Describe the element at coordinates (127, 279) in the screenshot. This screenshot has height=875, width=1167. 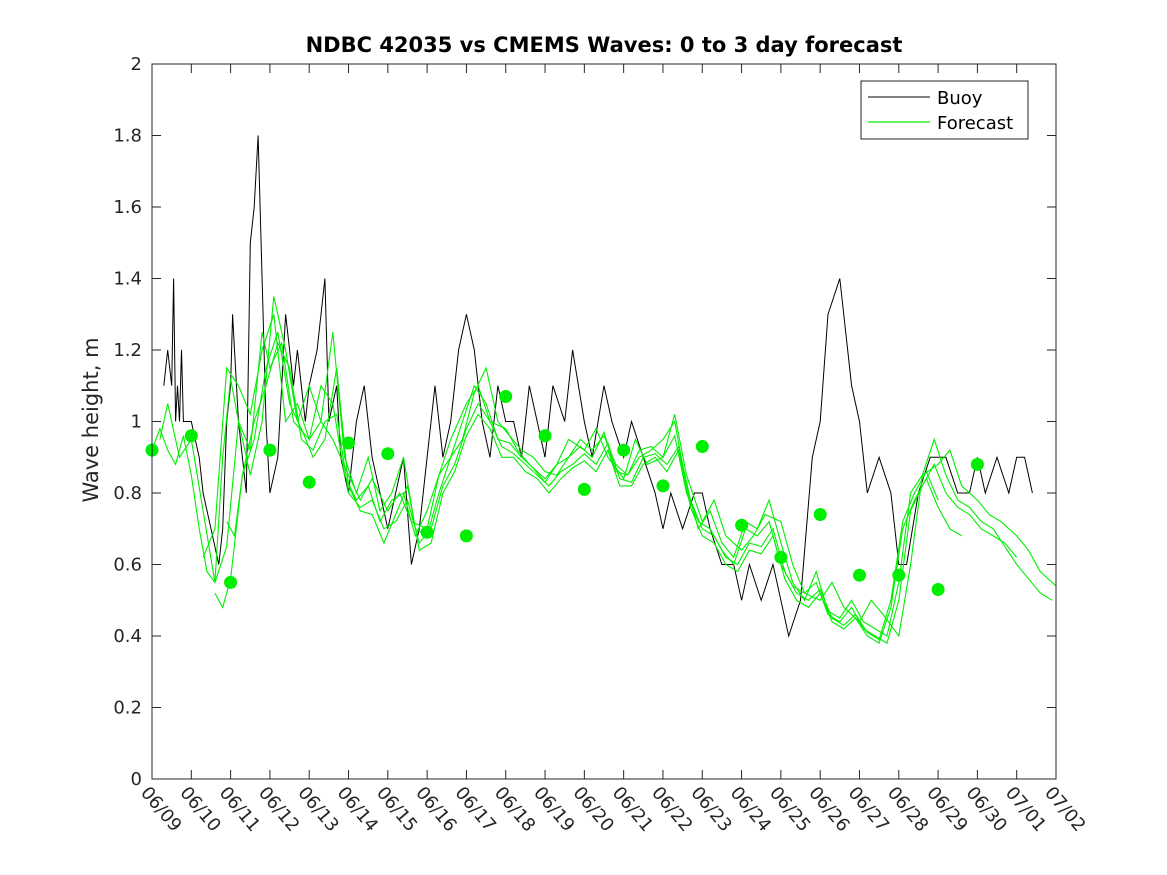
I see `y-tick-label: 1.4` at that location.